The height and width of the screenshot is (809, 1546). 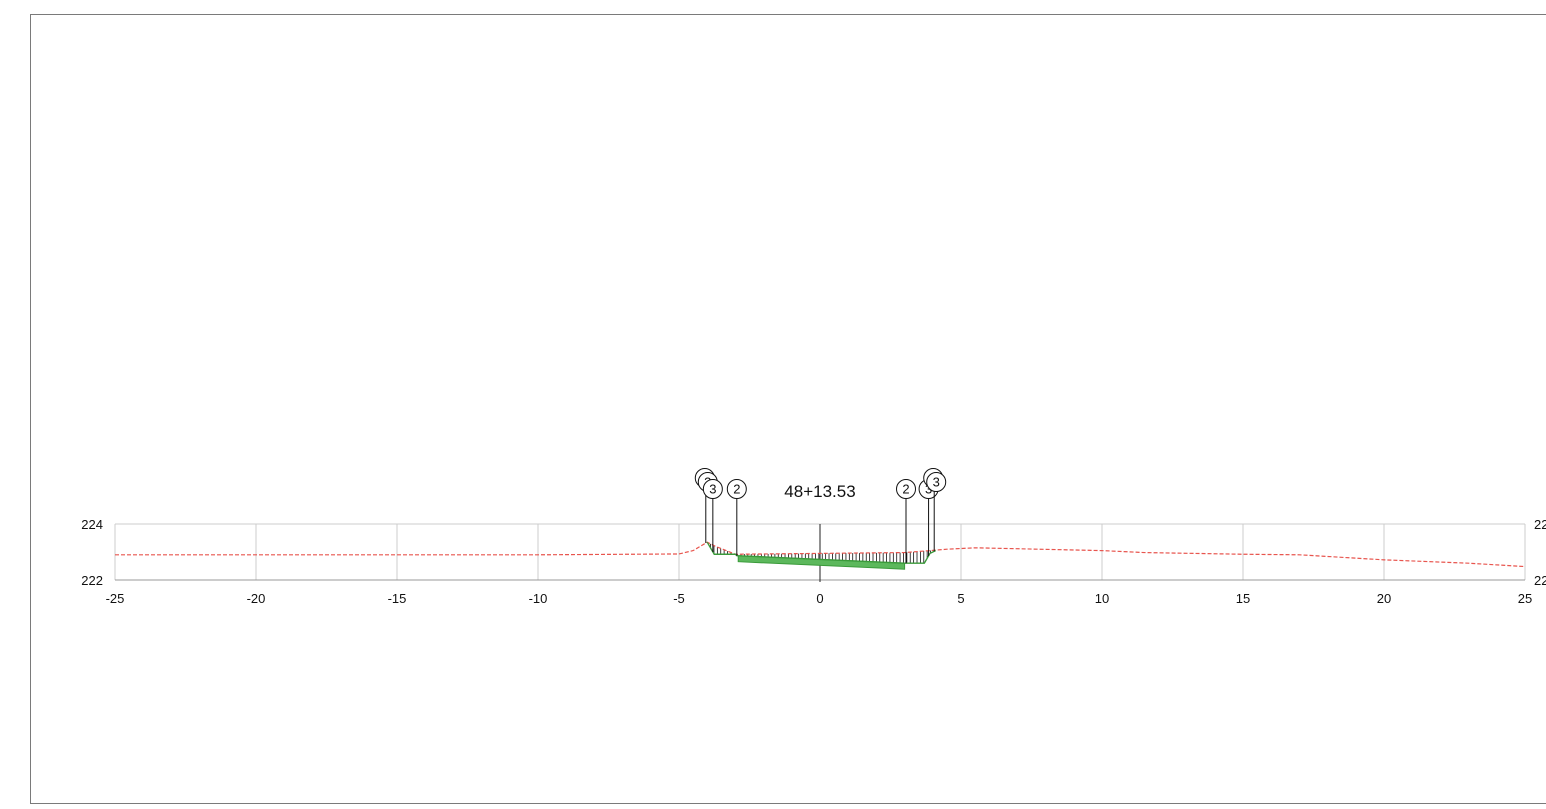 What do you see at coordinates (819, 598) in the screenshot?
I see `x-tick-label: 0` at bounding box center [819, 598].